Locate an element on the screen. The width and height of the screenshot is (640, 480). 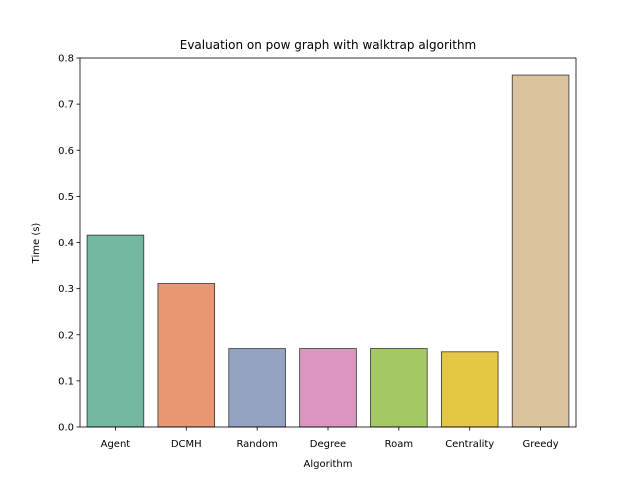
x-tick-label: Agent is located at coordinates (116, 444).